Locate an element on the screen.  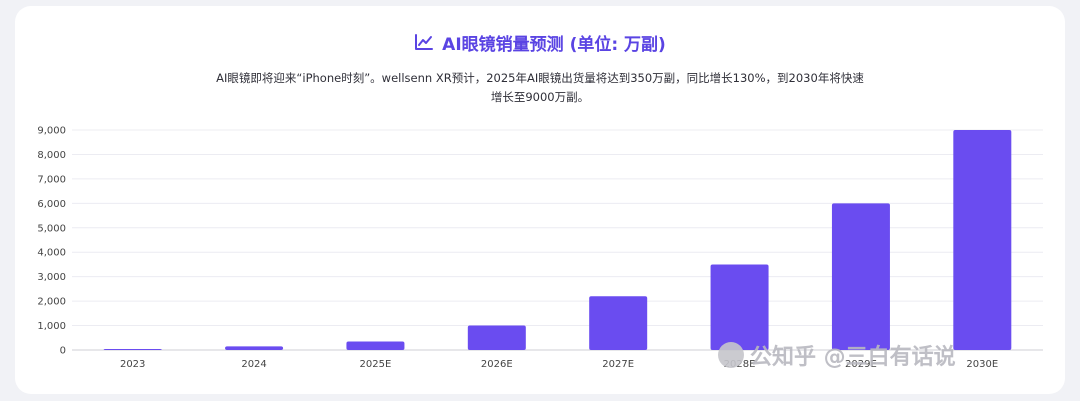
y-tick-label: 0 is located at coordinates (63, 351).